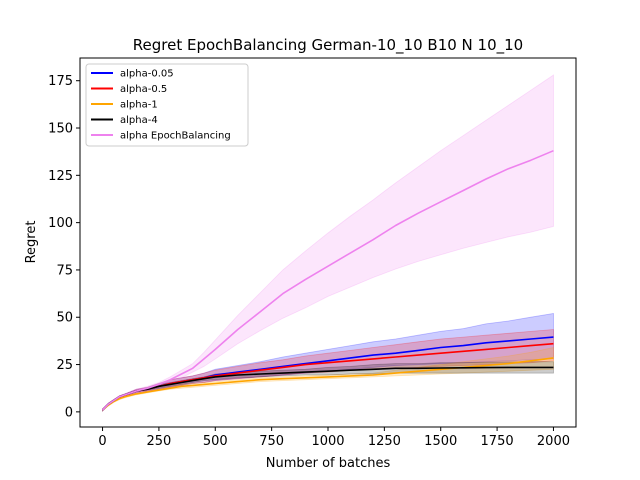  Describe the element at coordinates (64, 270) in the screenshot. I see `y-tick-label-3: 75` at that location.